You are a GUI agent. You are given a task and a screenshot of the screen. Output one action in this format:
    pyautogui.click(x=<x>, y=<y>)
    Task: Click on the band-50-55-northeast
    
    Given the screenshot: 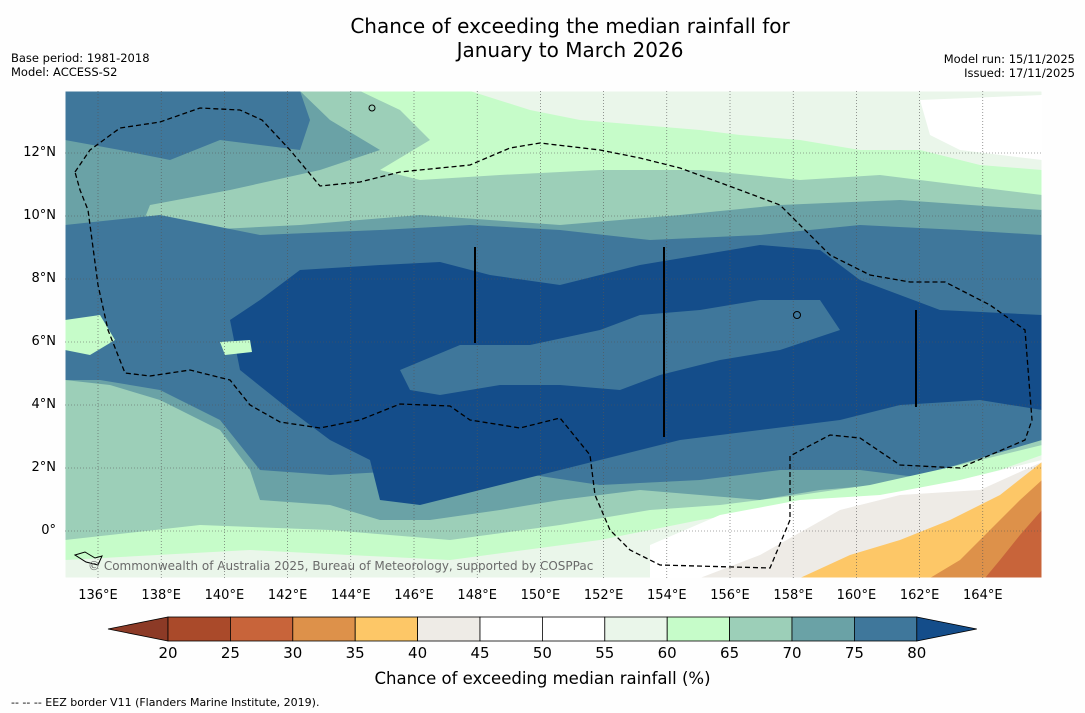 What is the action you would take?
    pyautogui.click(x=981, y=127)
    